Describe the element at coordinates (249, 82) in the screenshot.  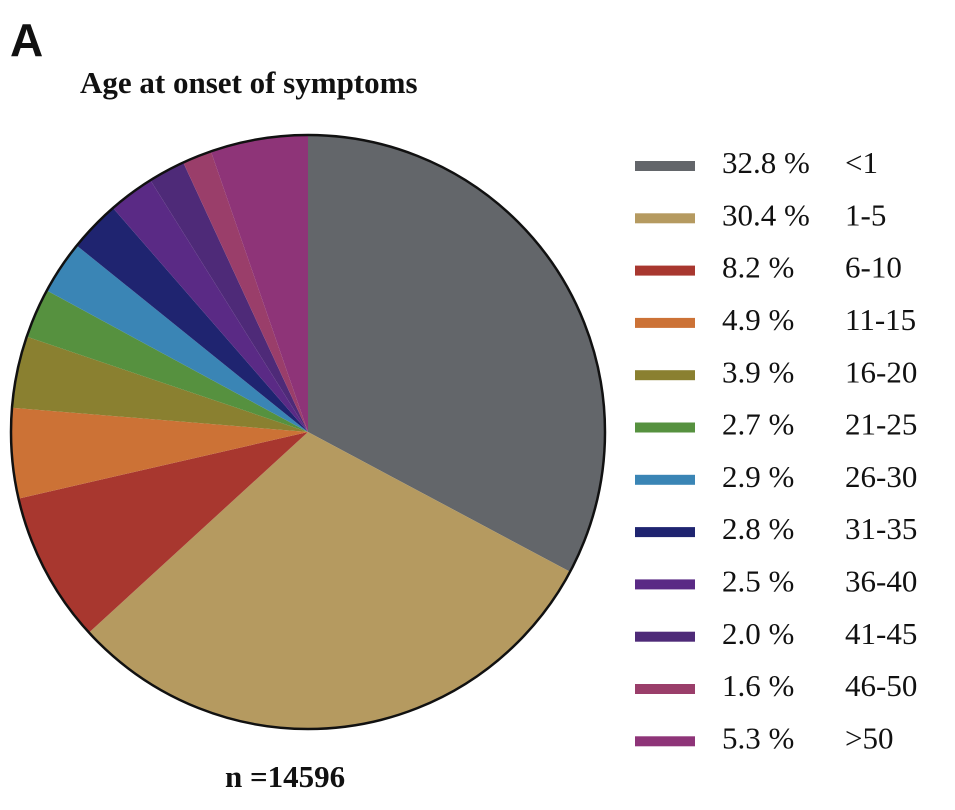
I see `chart-title: Age at onset of symptoms` at that location.